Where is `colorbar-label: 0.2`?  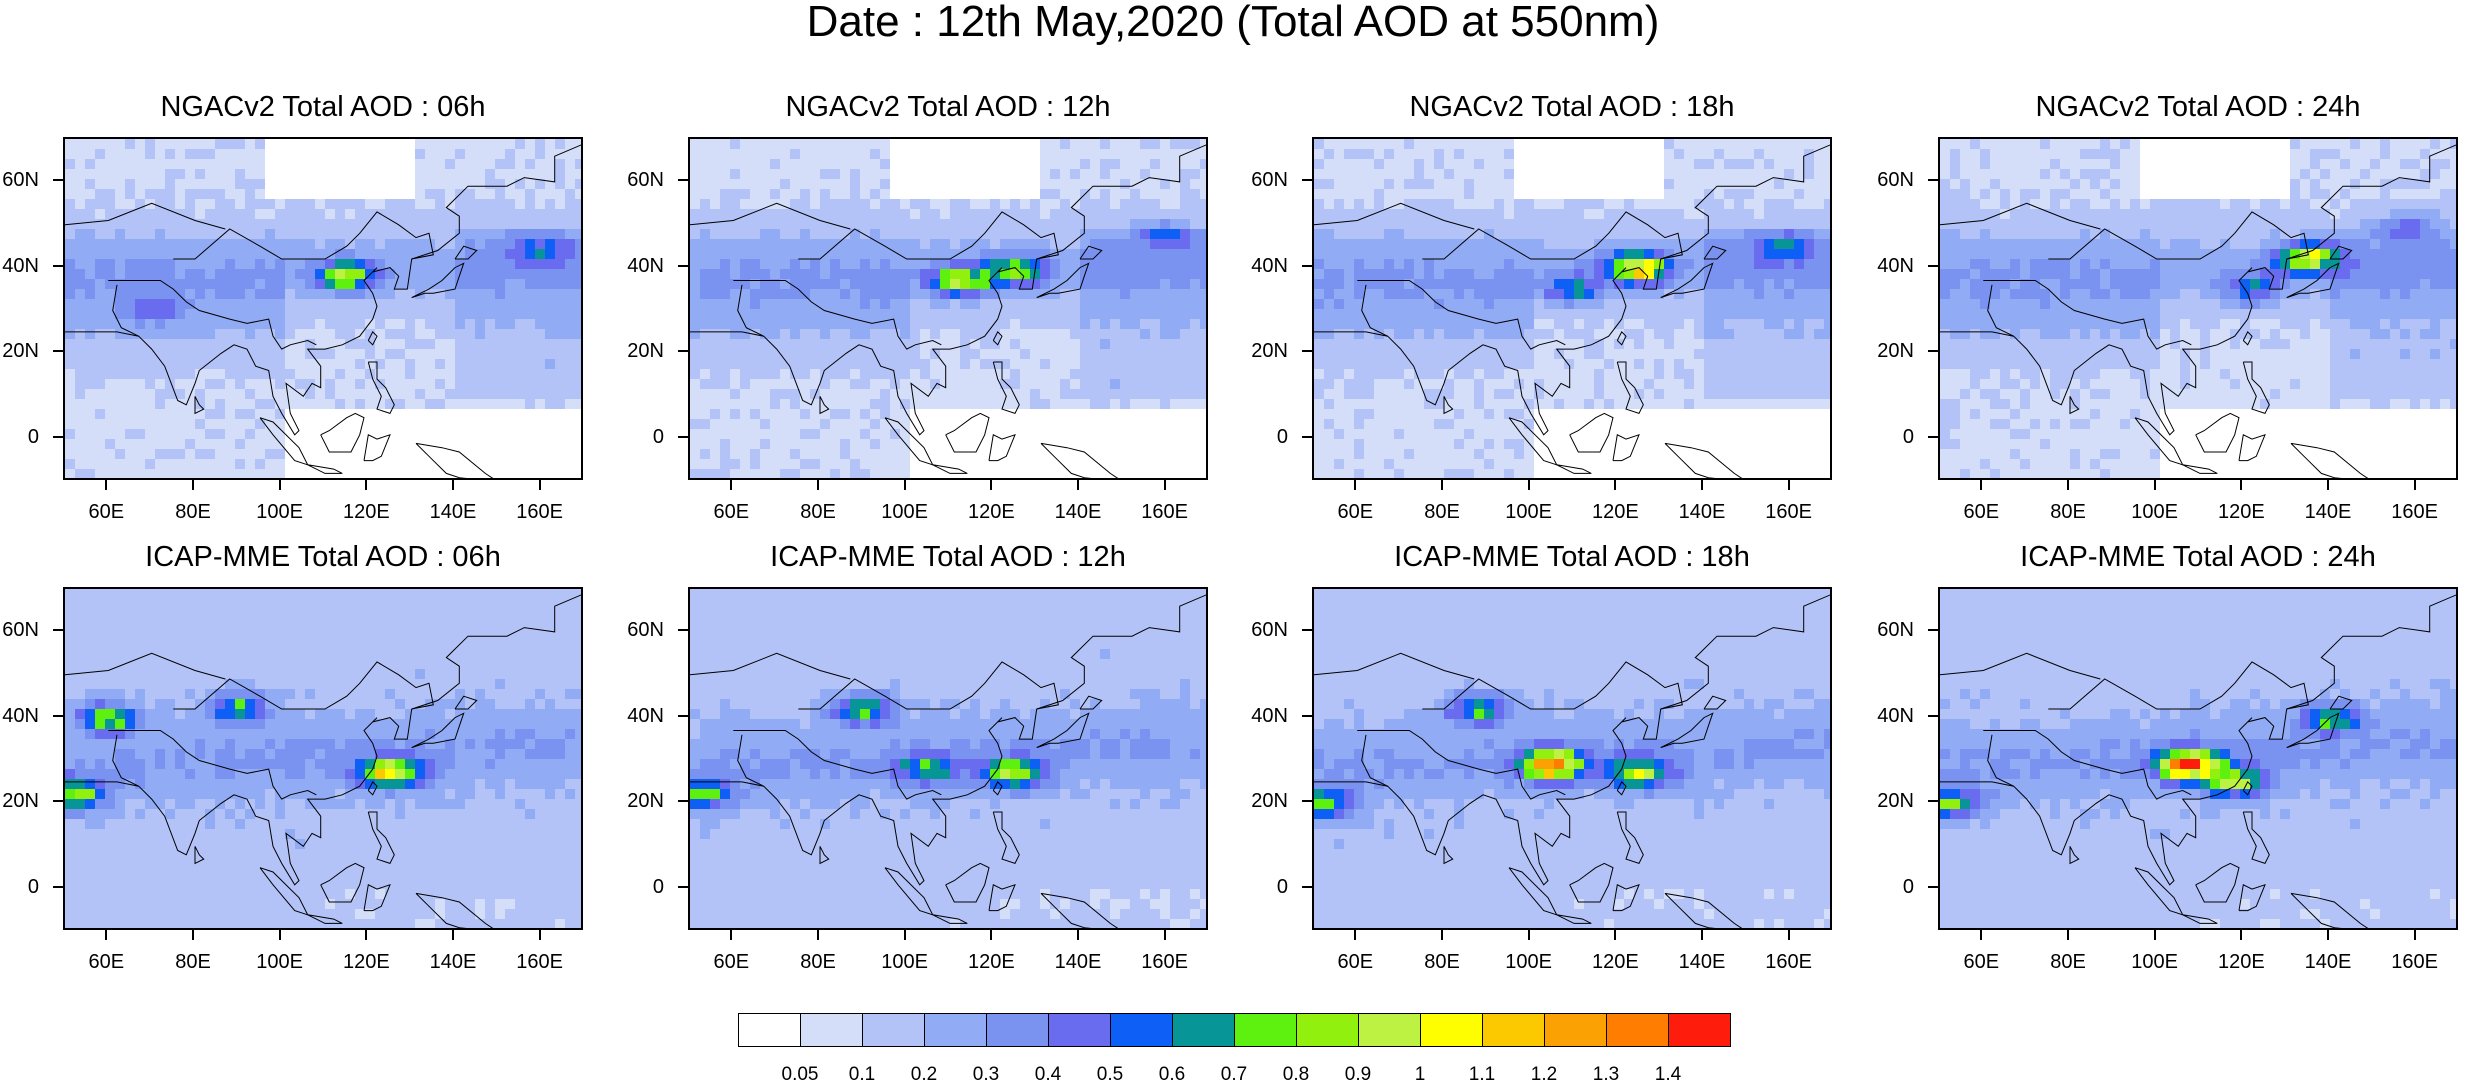 colorbar-label: 0.2 is located at coordinates (924, 1074).